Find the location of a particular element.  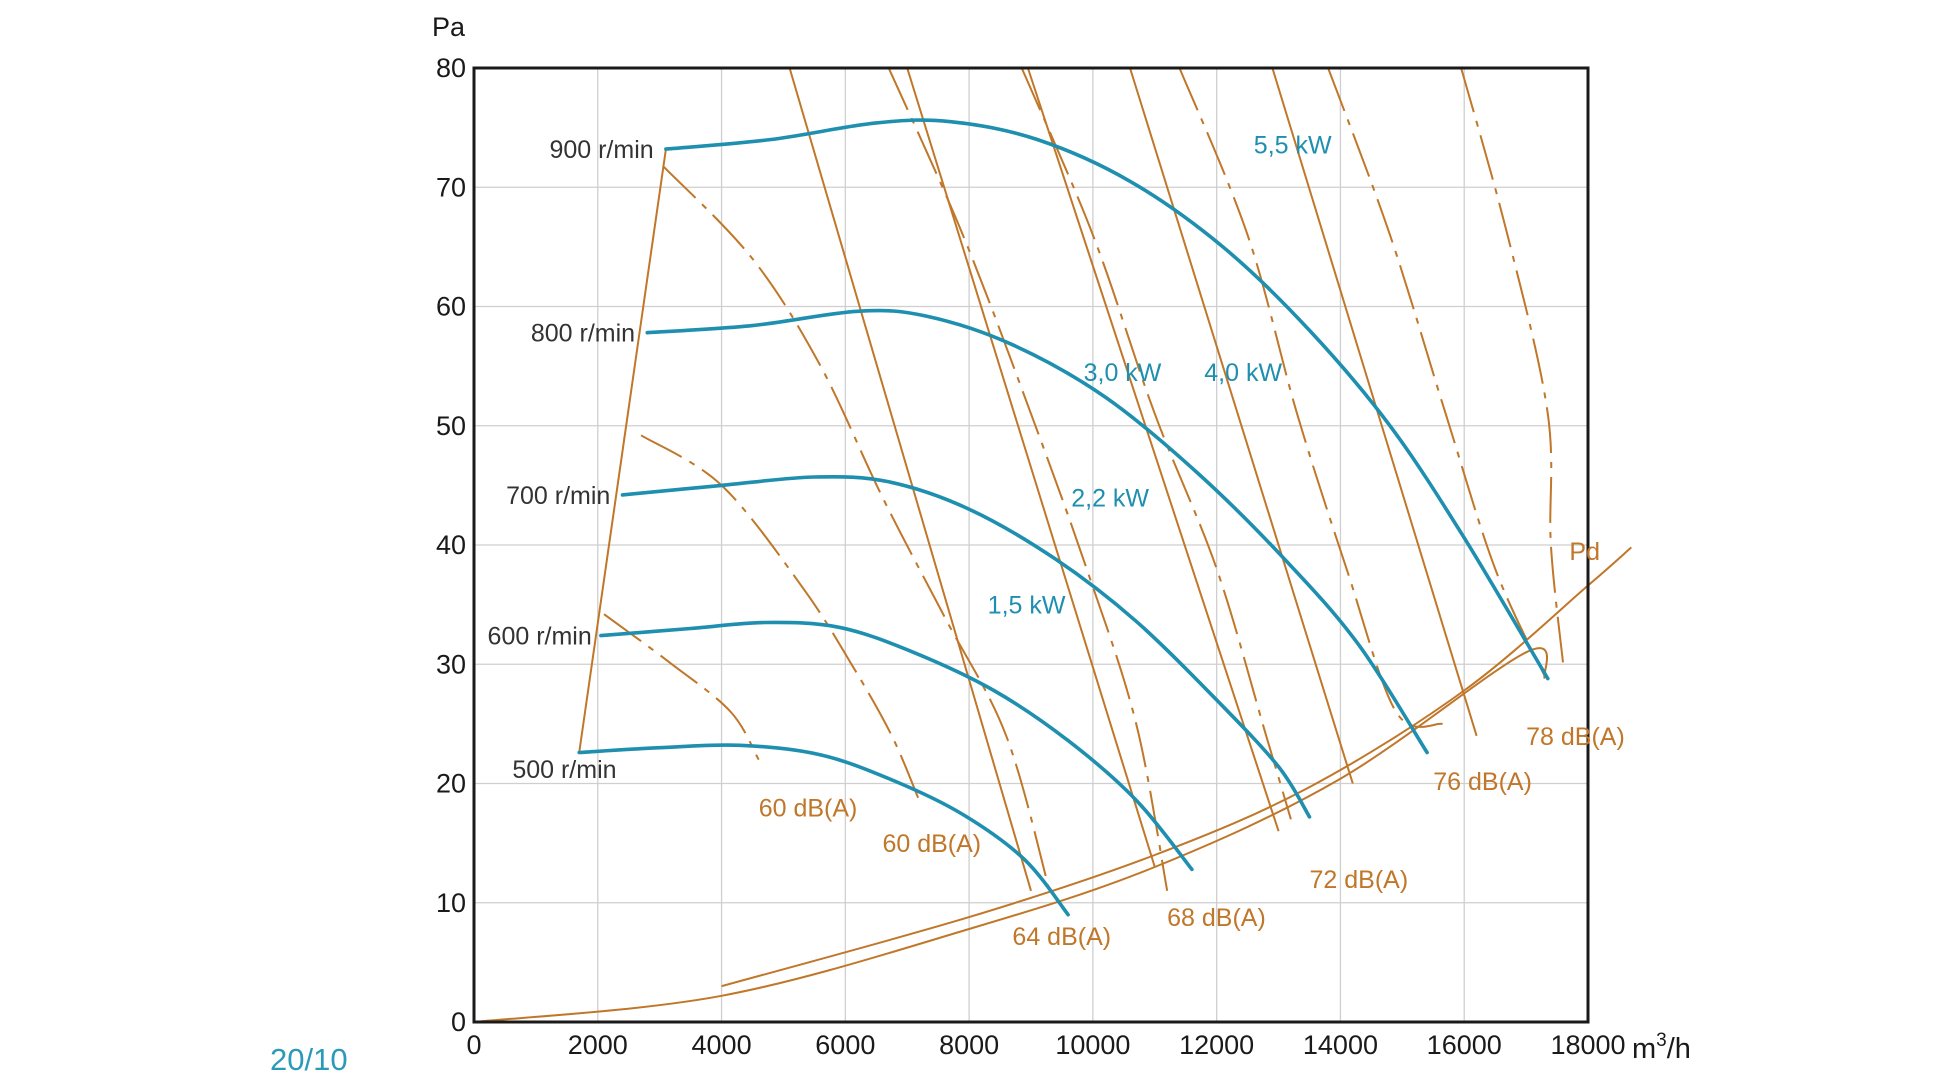

x-tick-label: 2000 is located at coordinates (598, 1045).